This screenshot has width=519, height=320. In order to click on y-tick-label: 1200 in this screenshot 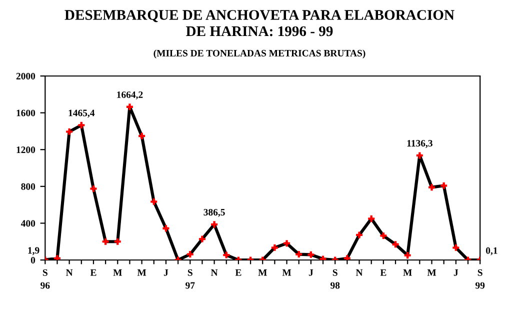, I will do `click(26, 150)`.